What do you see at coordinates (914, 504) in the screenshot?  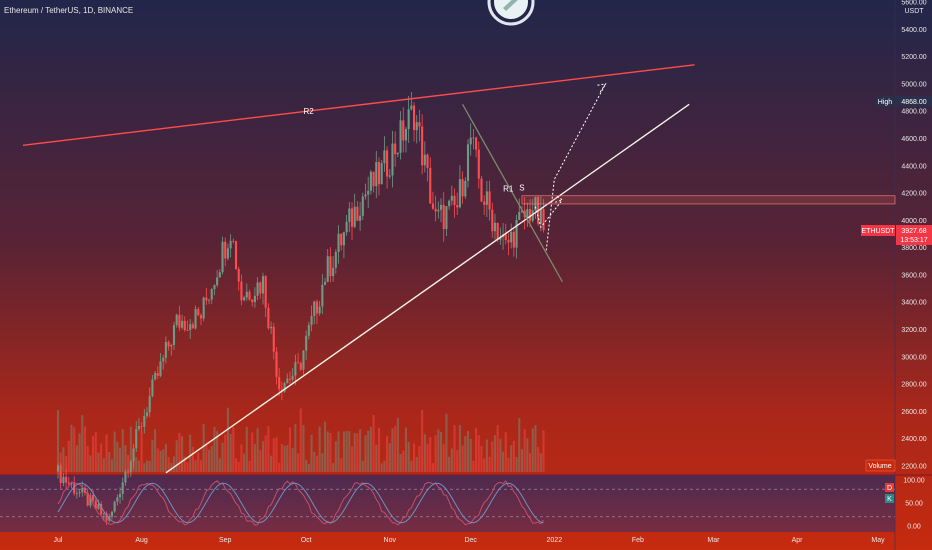 I see `oscillator-axis: 100.00 50.00 0.00` at bounding box center [914, 504].